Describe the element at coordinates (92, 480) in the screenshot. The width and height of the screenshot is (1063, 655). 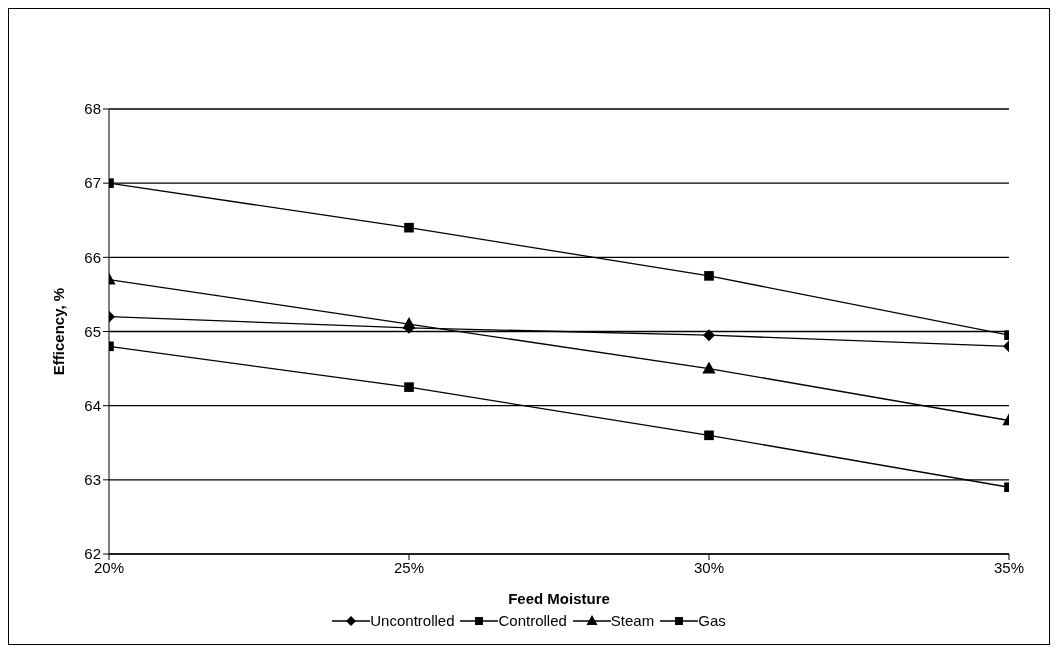
I see `y-tick-label: 63` at that location.